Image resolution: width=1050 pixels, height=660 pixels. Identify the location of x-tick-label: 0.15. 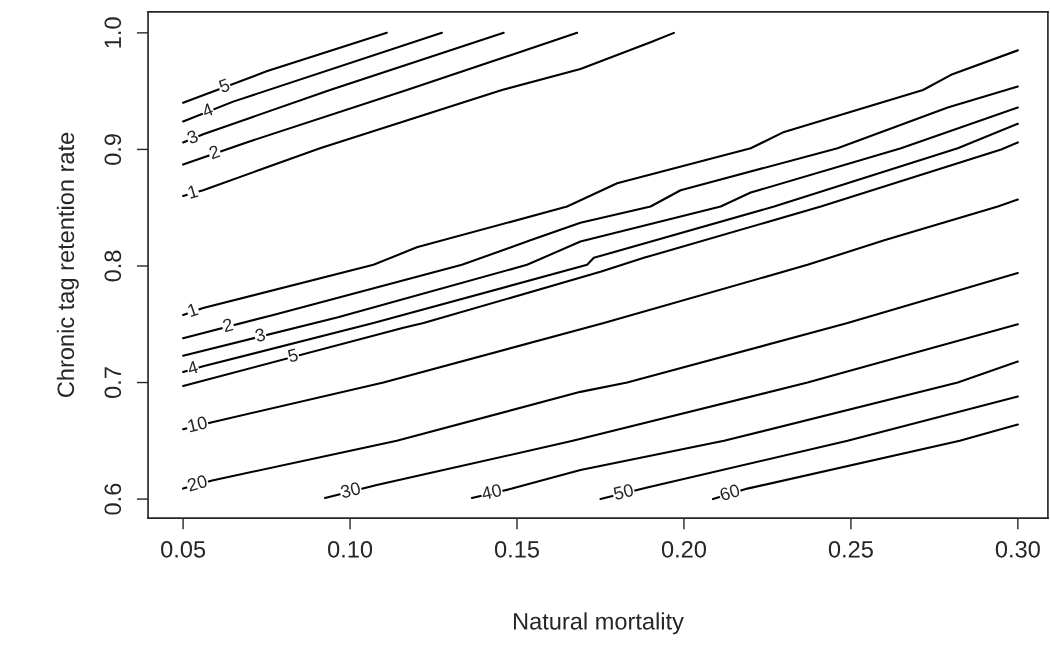
(516, 549).